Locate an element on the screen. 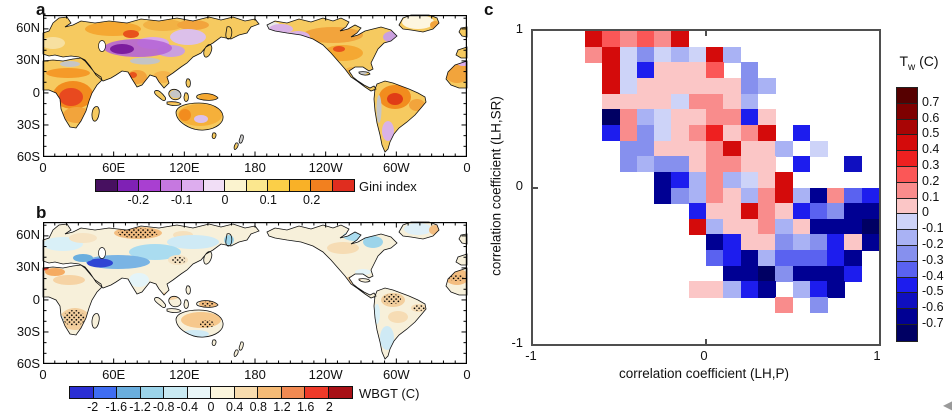 The height and width of the screenshot is (418, 952). colorbar-tick-label: -0.6 is located at coordinates (933, 307).